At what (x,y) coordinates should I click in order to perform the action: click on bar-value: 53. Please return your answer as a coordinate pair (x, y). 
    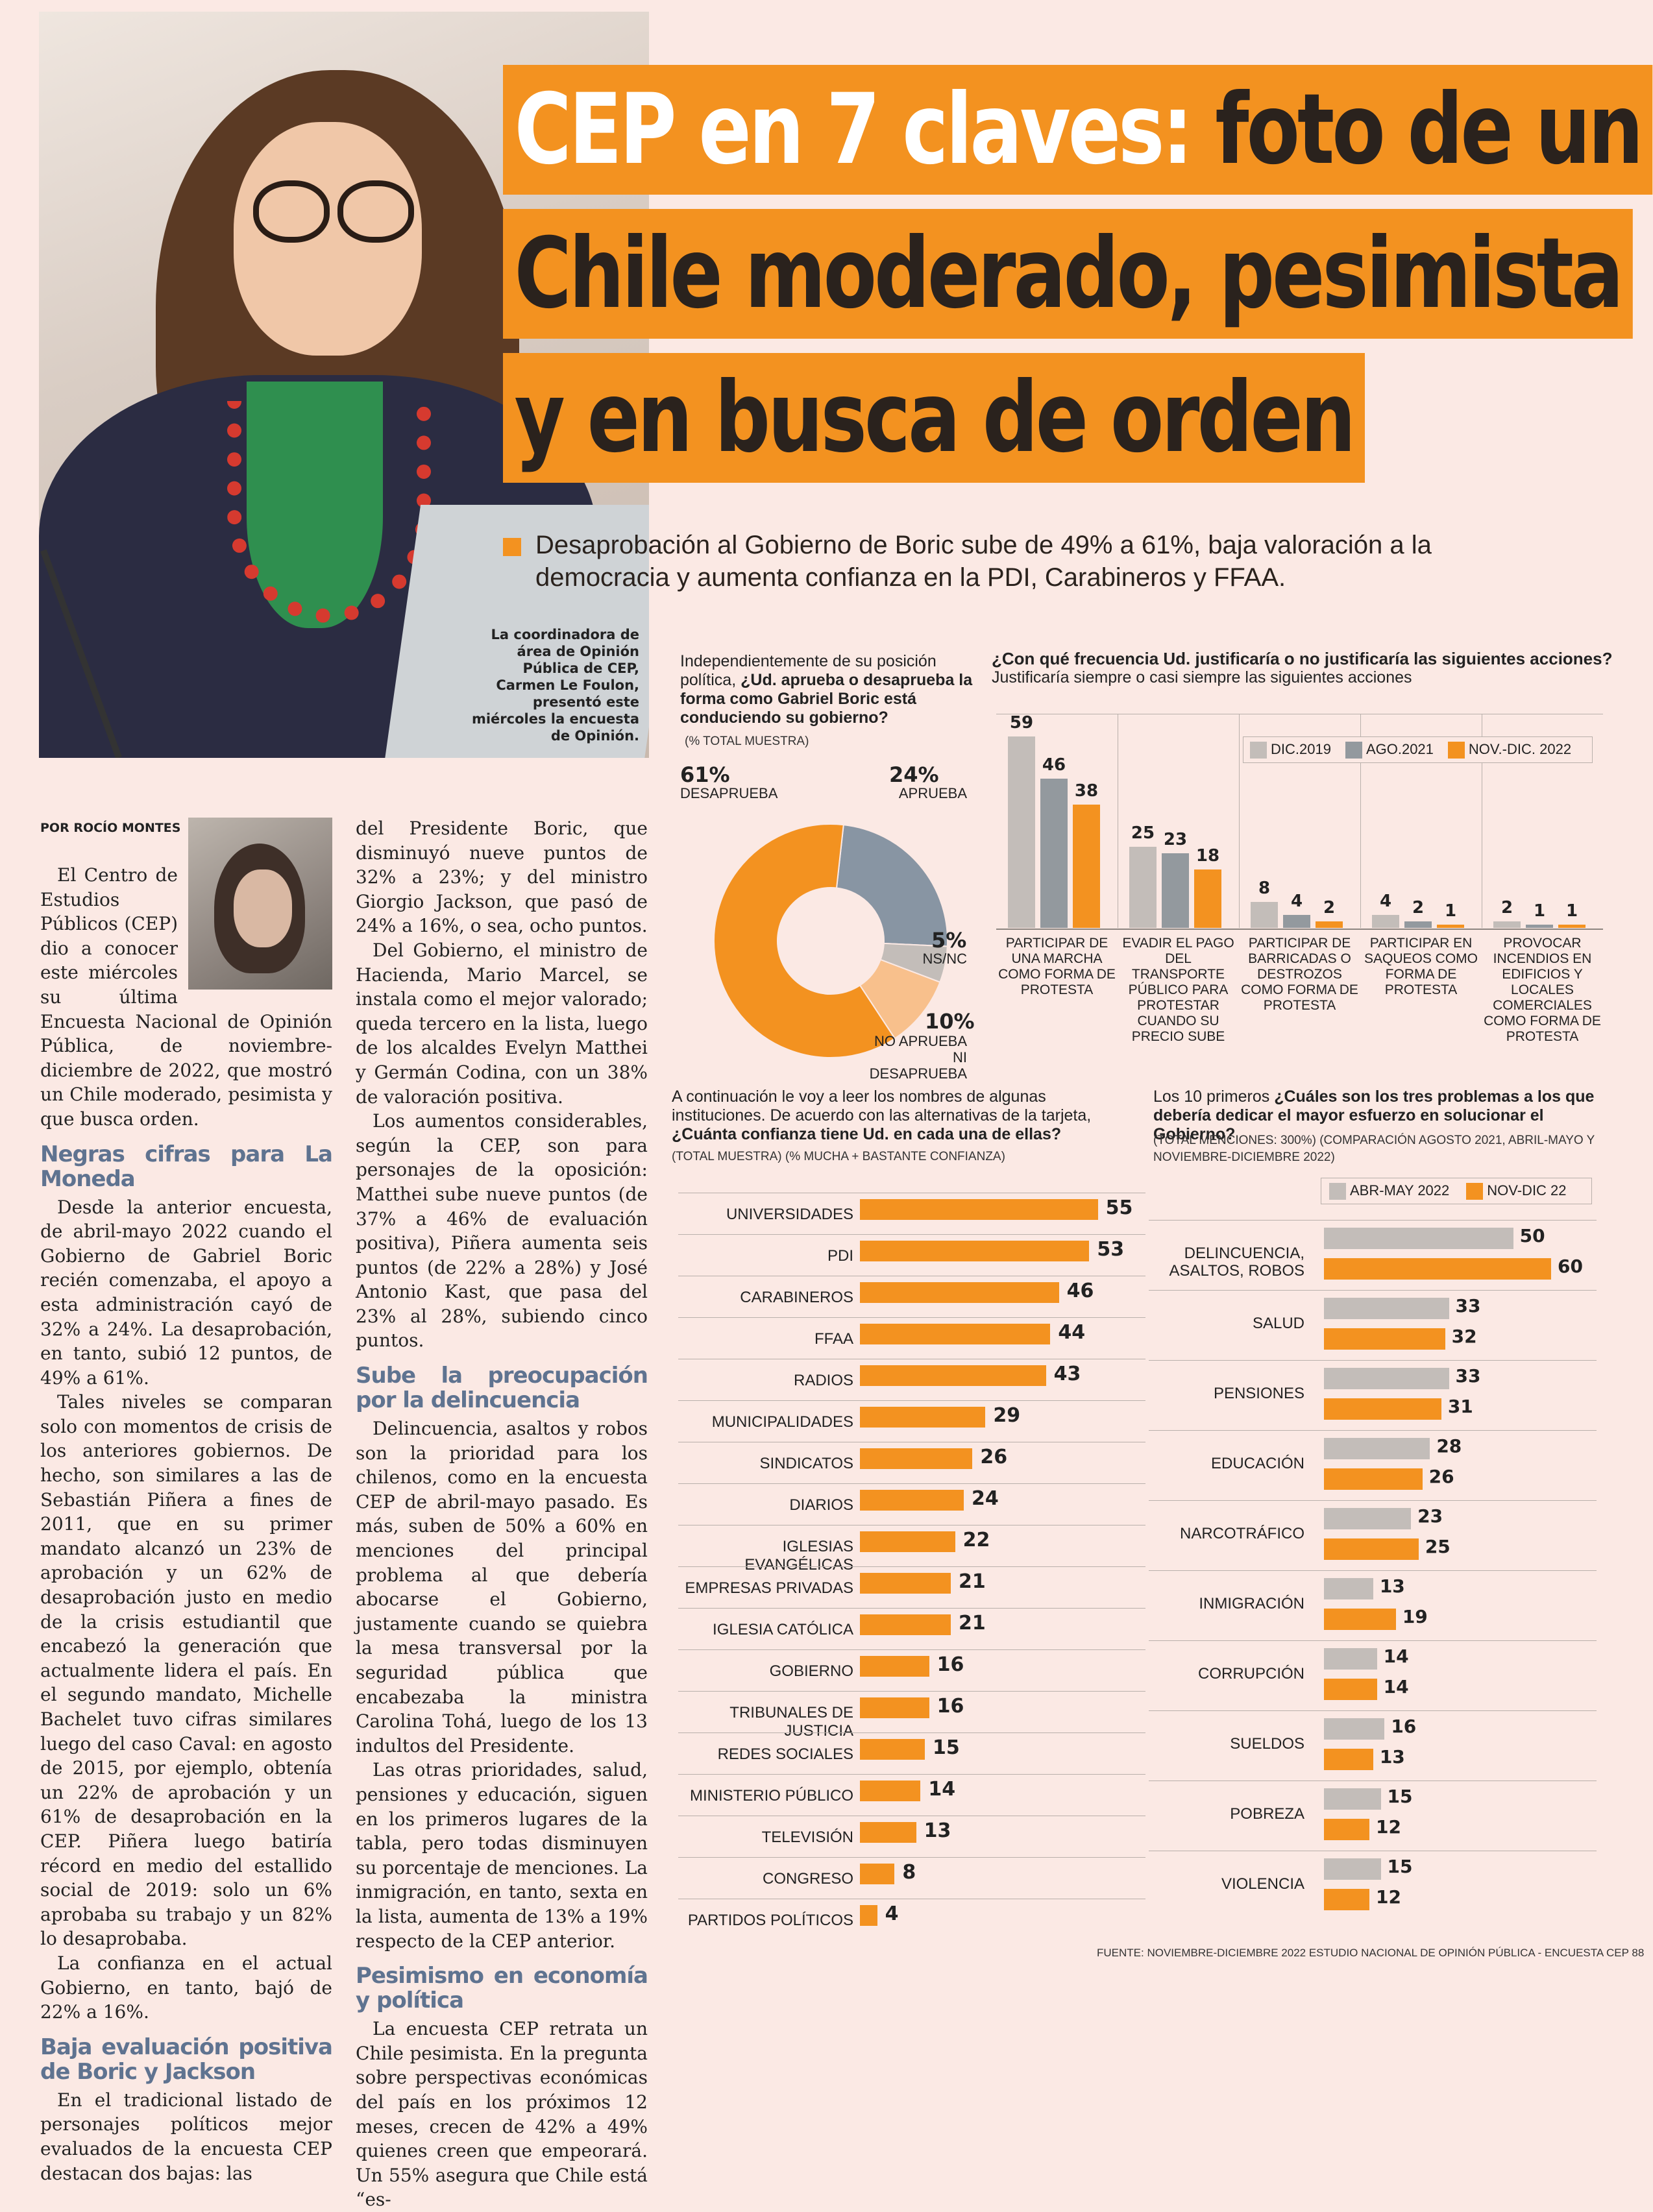
    Looking at the image, I should click on (1111, 1249).